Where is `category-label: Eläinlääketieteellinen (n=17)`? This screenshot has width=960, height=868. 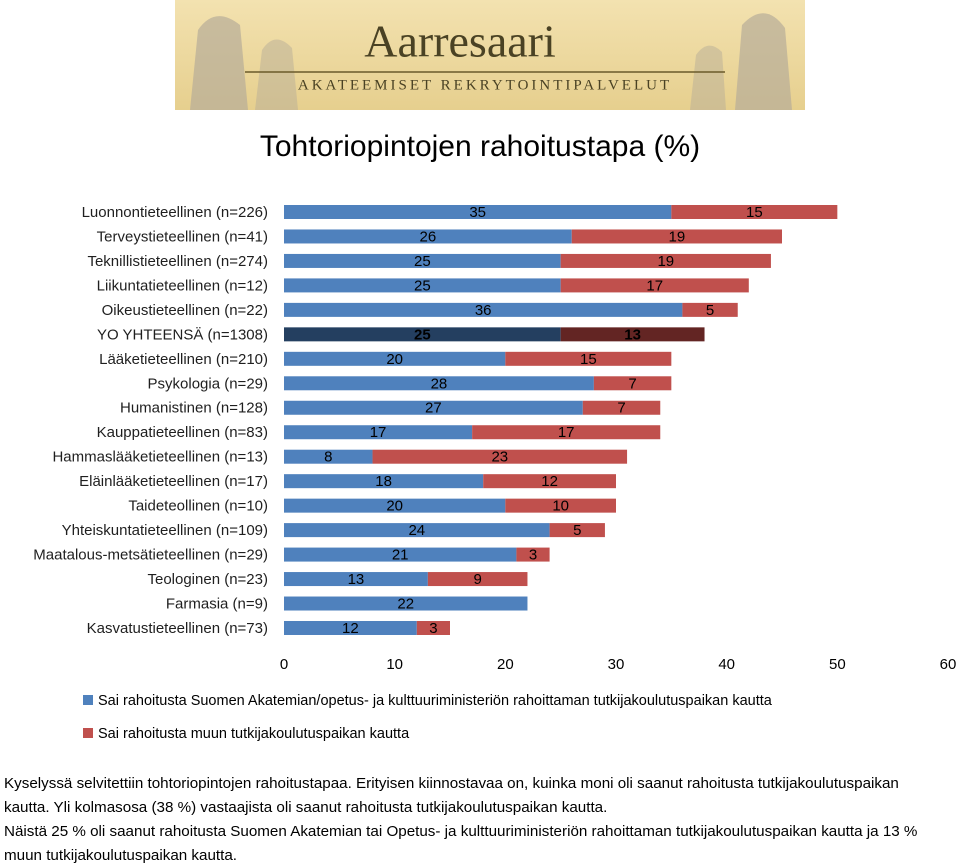
category-label: Eläinlääketieteellinen (n=17) is located at coordinates (173, 481).